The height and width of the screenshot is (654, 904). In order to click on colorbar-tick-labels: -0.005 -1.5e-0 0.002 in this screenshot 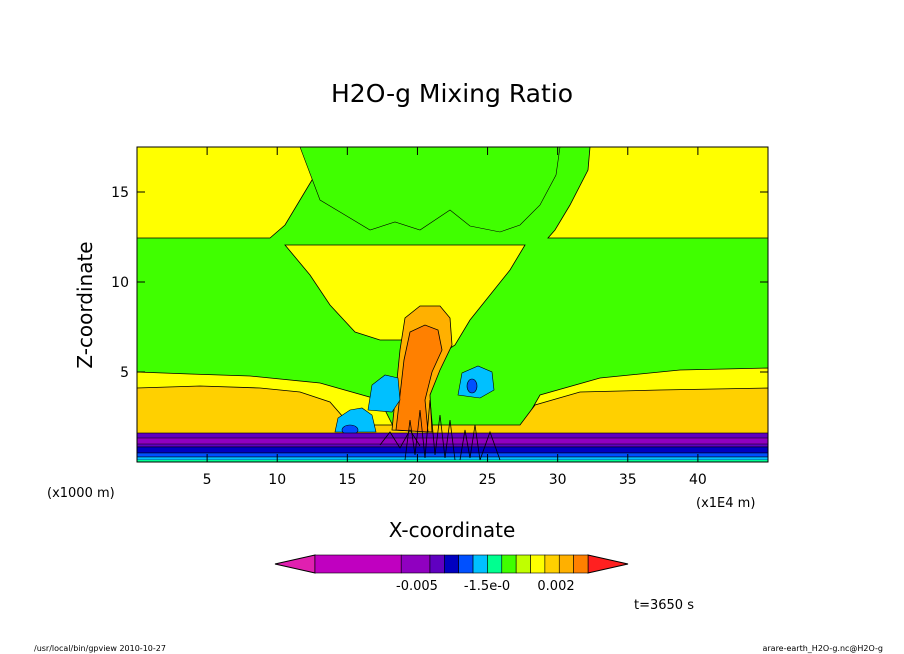, I will do `click(485, 586)`.